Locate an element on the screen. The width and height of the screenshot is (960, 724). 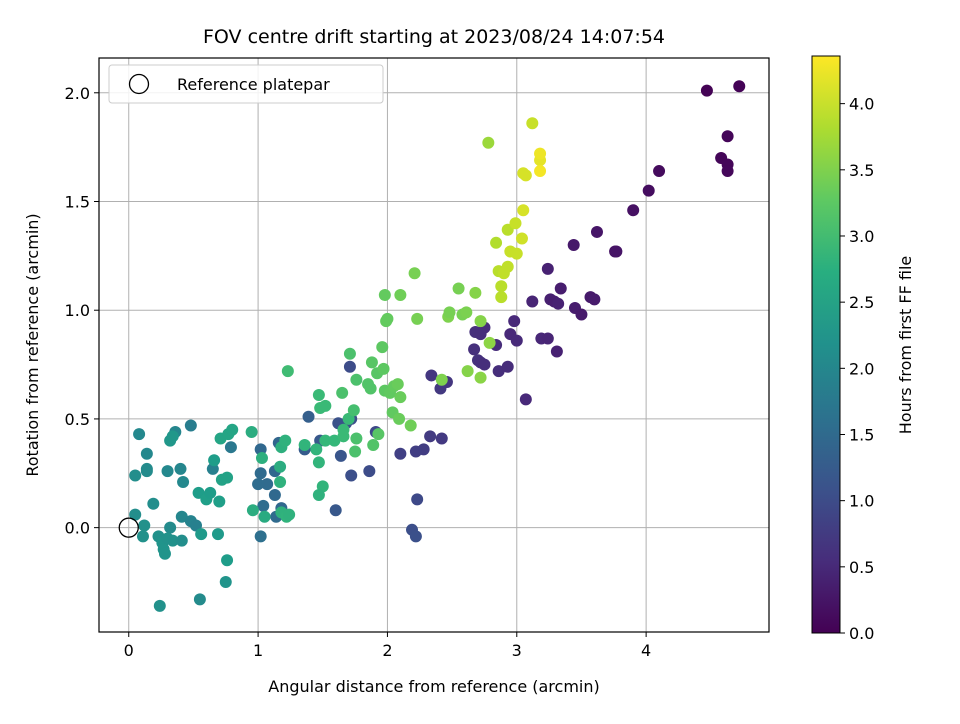
colorbar-tick-label-3: 1.5 is located at coordinates (861, 434).